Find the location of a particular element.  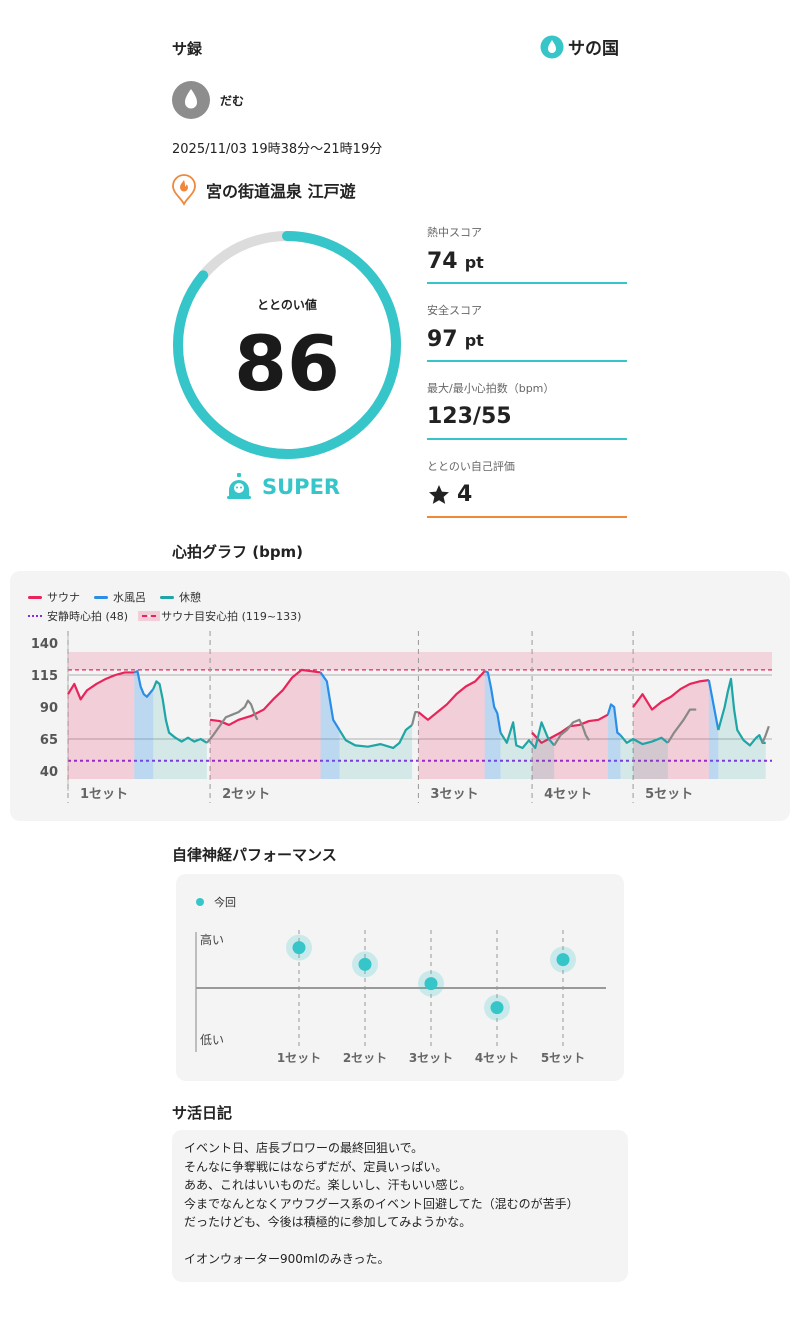

facility-row: 宮の街道温泉 江戸遊 is located at coordinates (264, 190).